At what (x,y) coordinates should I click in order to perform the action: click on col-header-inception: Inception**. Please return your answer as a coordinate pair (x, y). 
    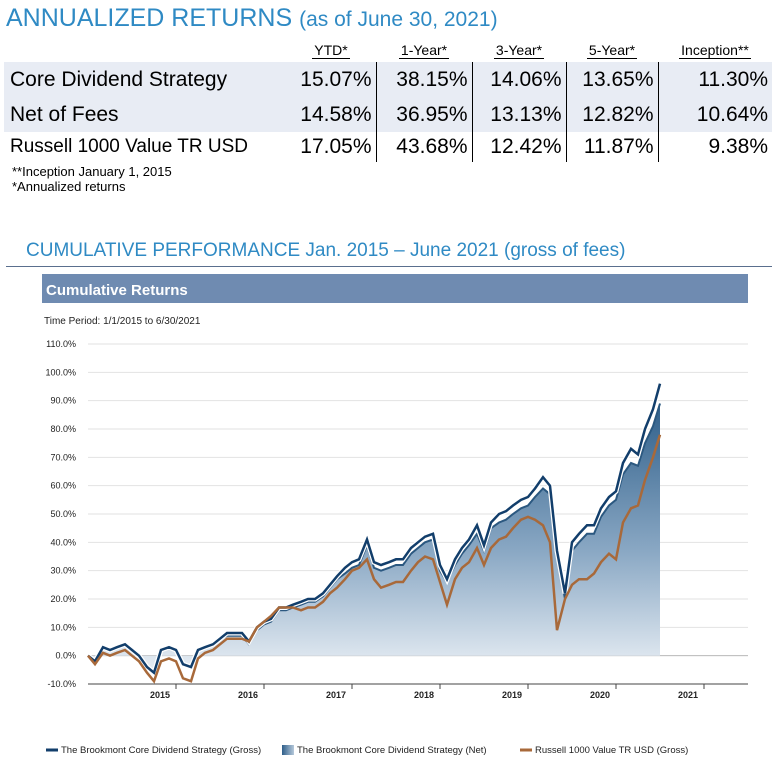
    Looking at the image, I should click on (715, 50).